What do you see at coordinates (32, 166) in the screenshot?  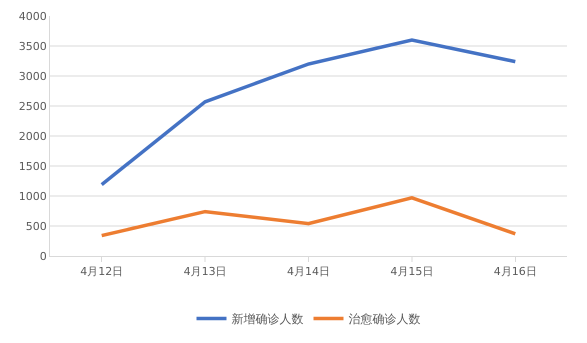 I see `y-tick-label: 1500` at bounding box center [32, 166].